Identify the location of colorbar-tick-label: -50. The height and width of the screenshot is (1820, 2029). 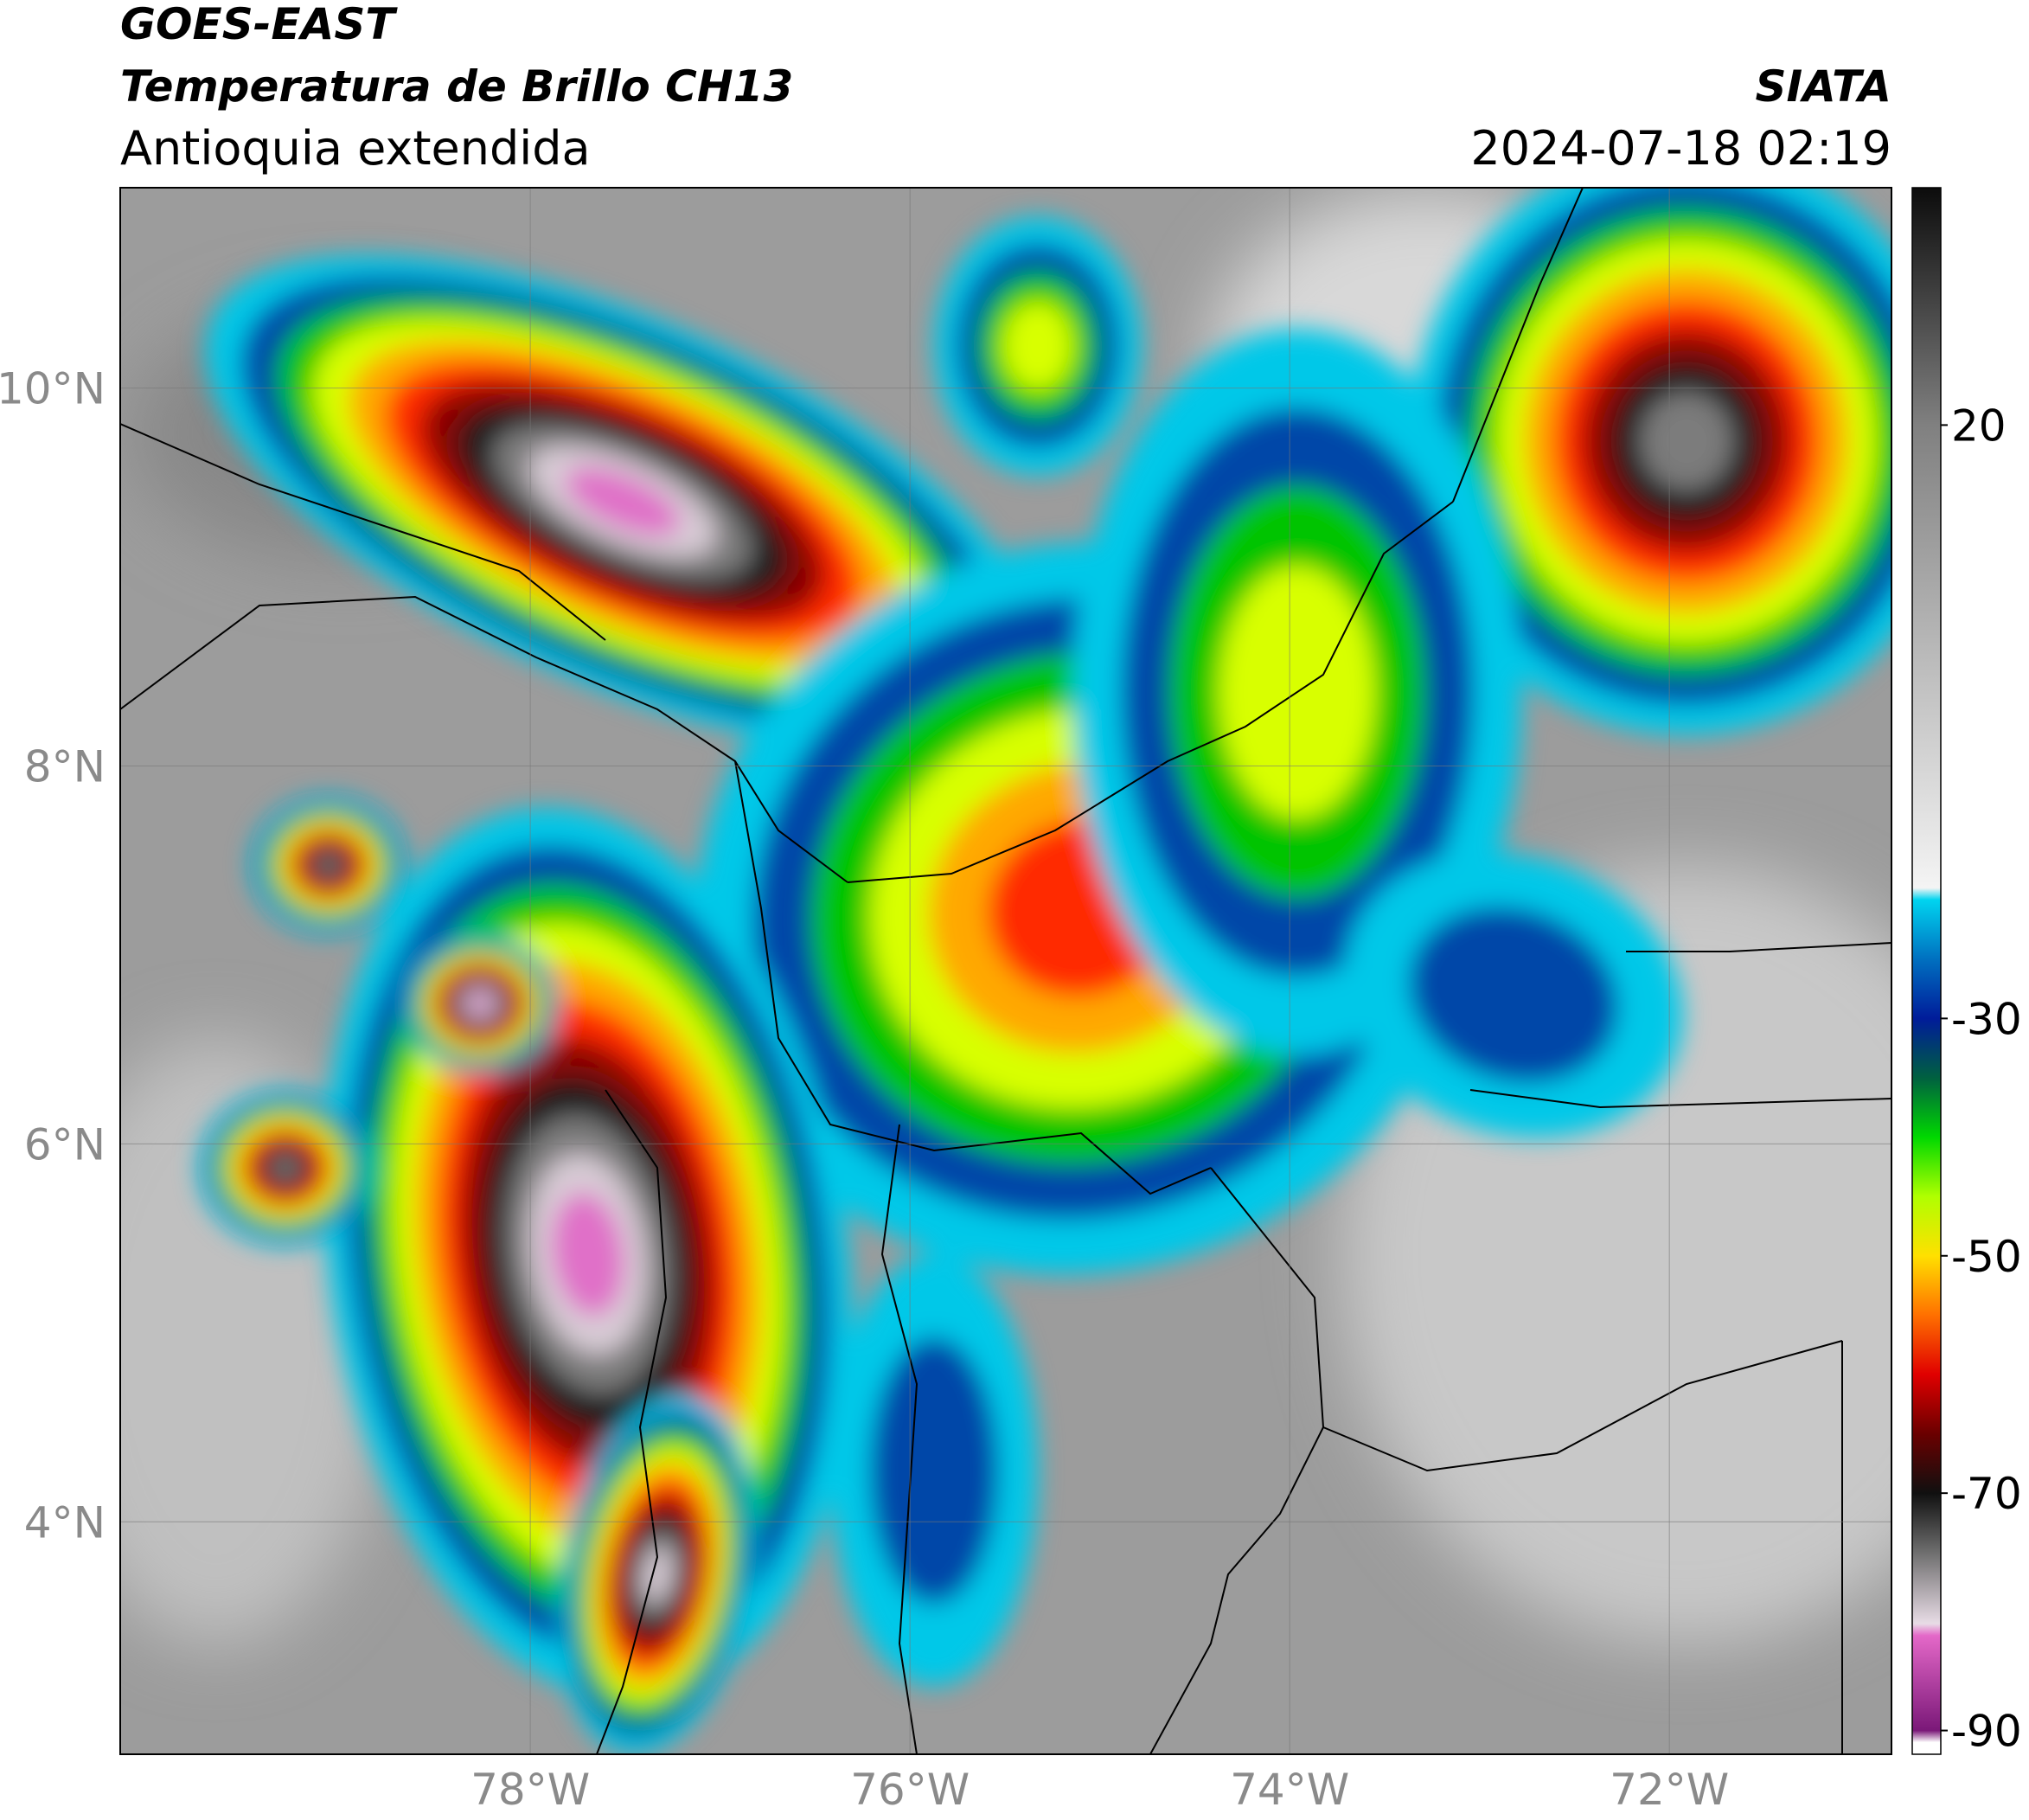
(1986, 1257).